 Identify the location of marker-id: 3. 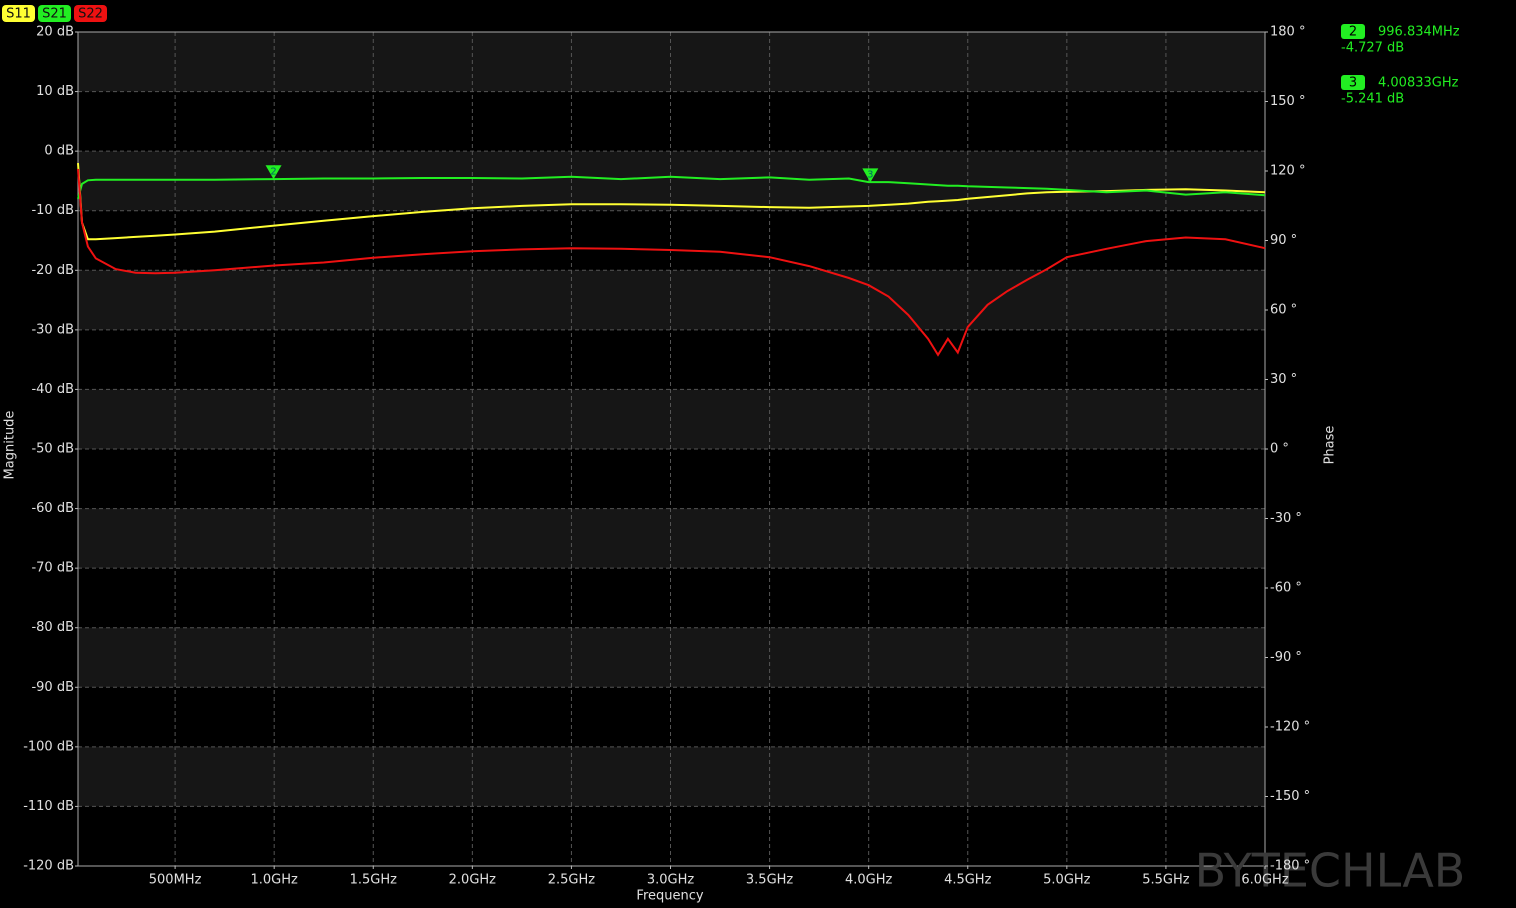
(870, 174).